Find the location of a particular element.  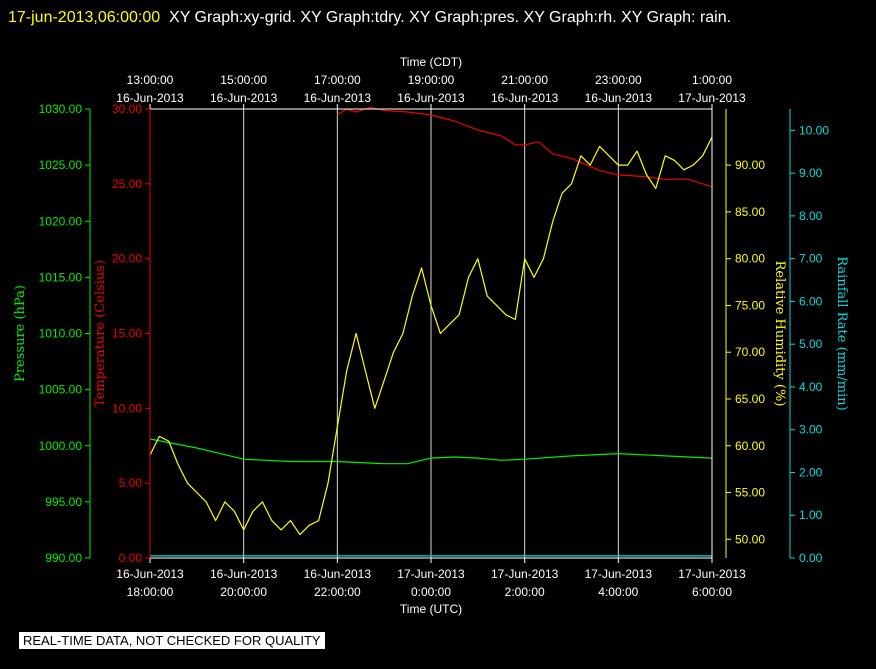

pressure-series-line is located at coordinates (431, 451).